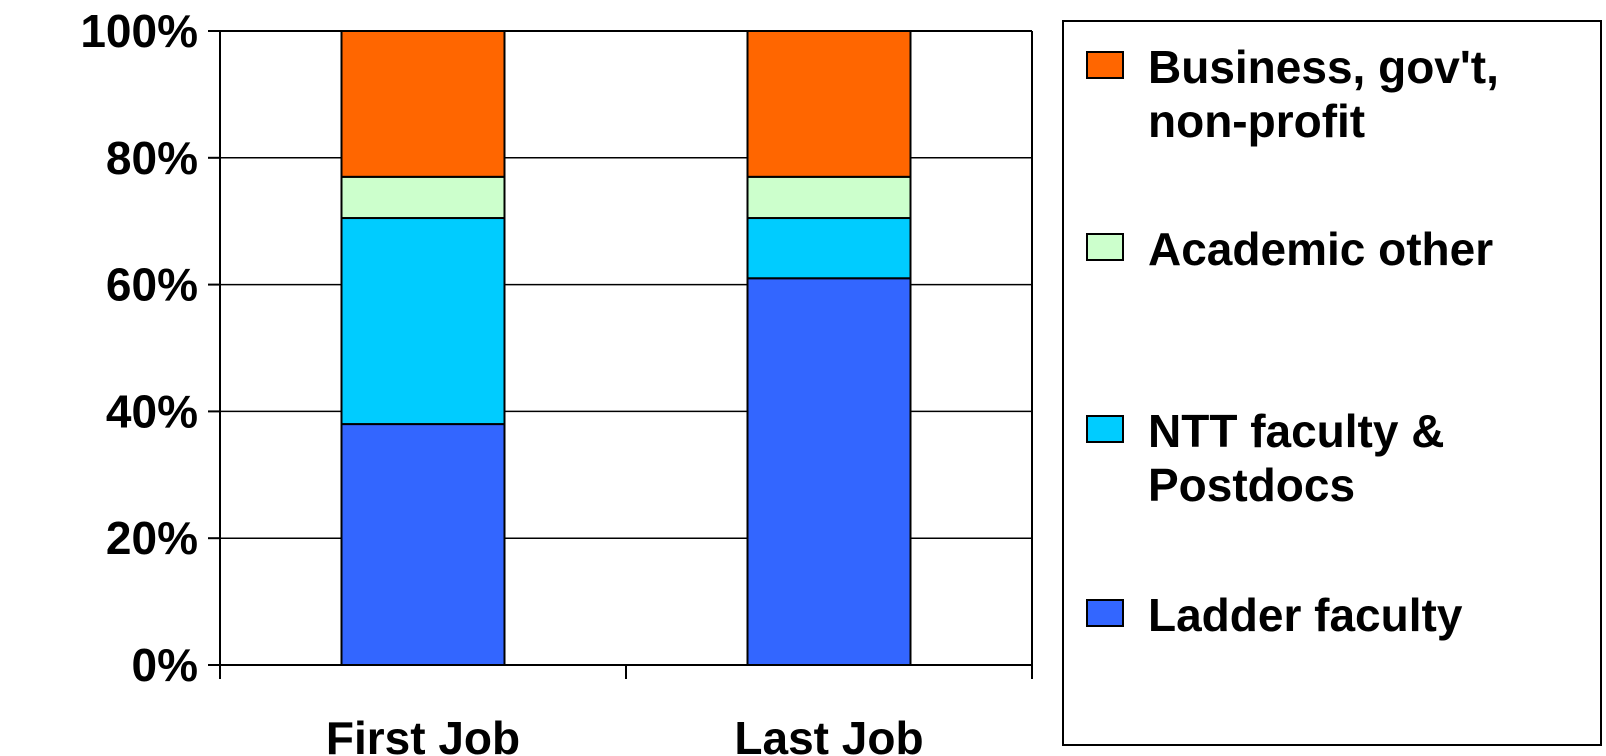 This screenshot has height=756, width=1606. I want to click on legend-label: Business, gov't, non-profit, so click(1323, 94).